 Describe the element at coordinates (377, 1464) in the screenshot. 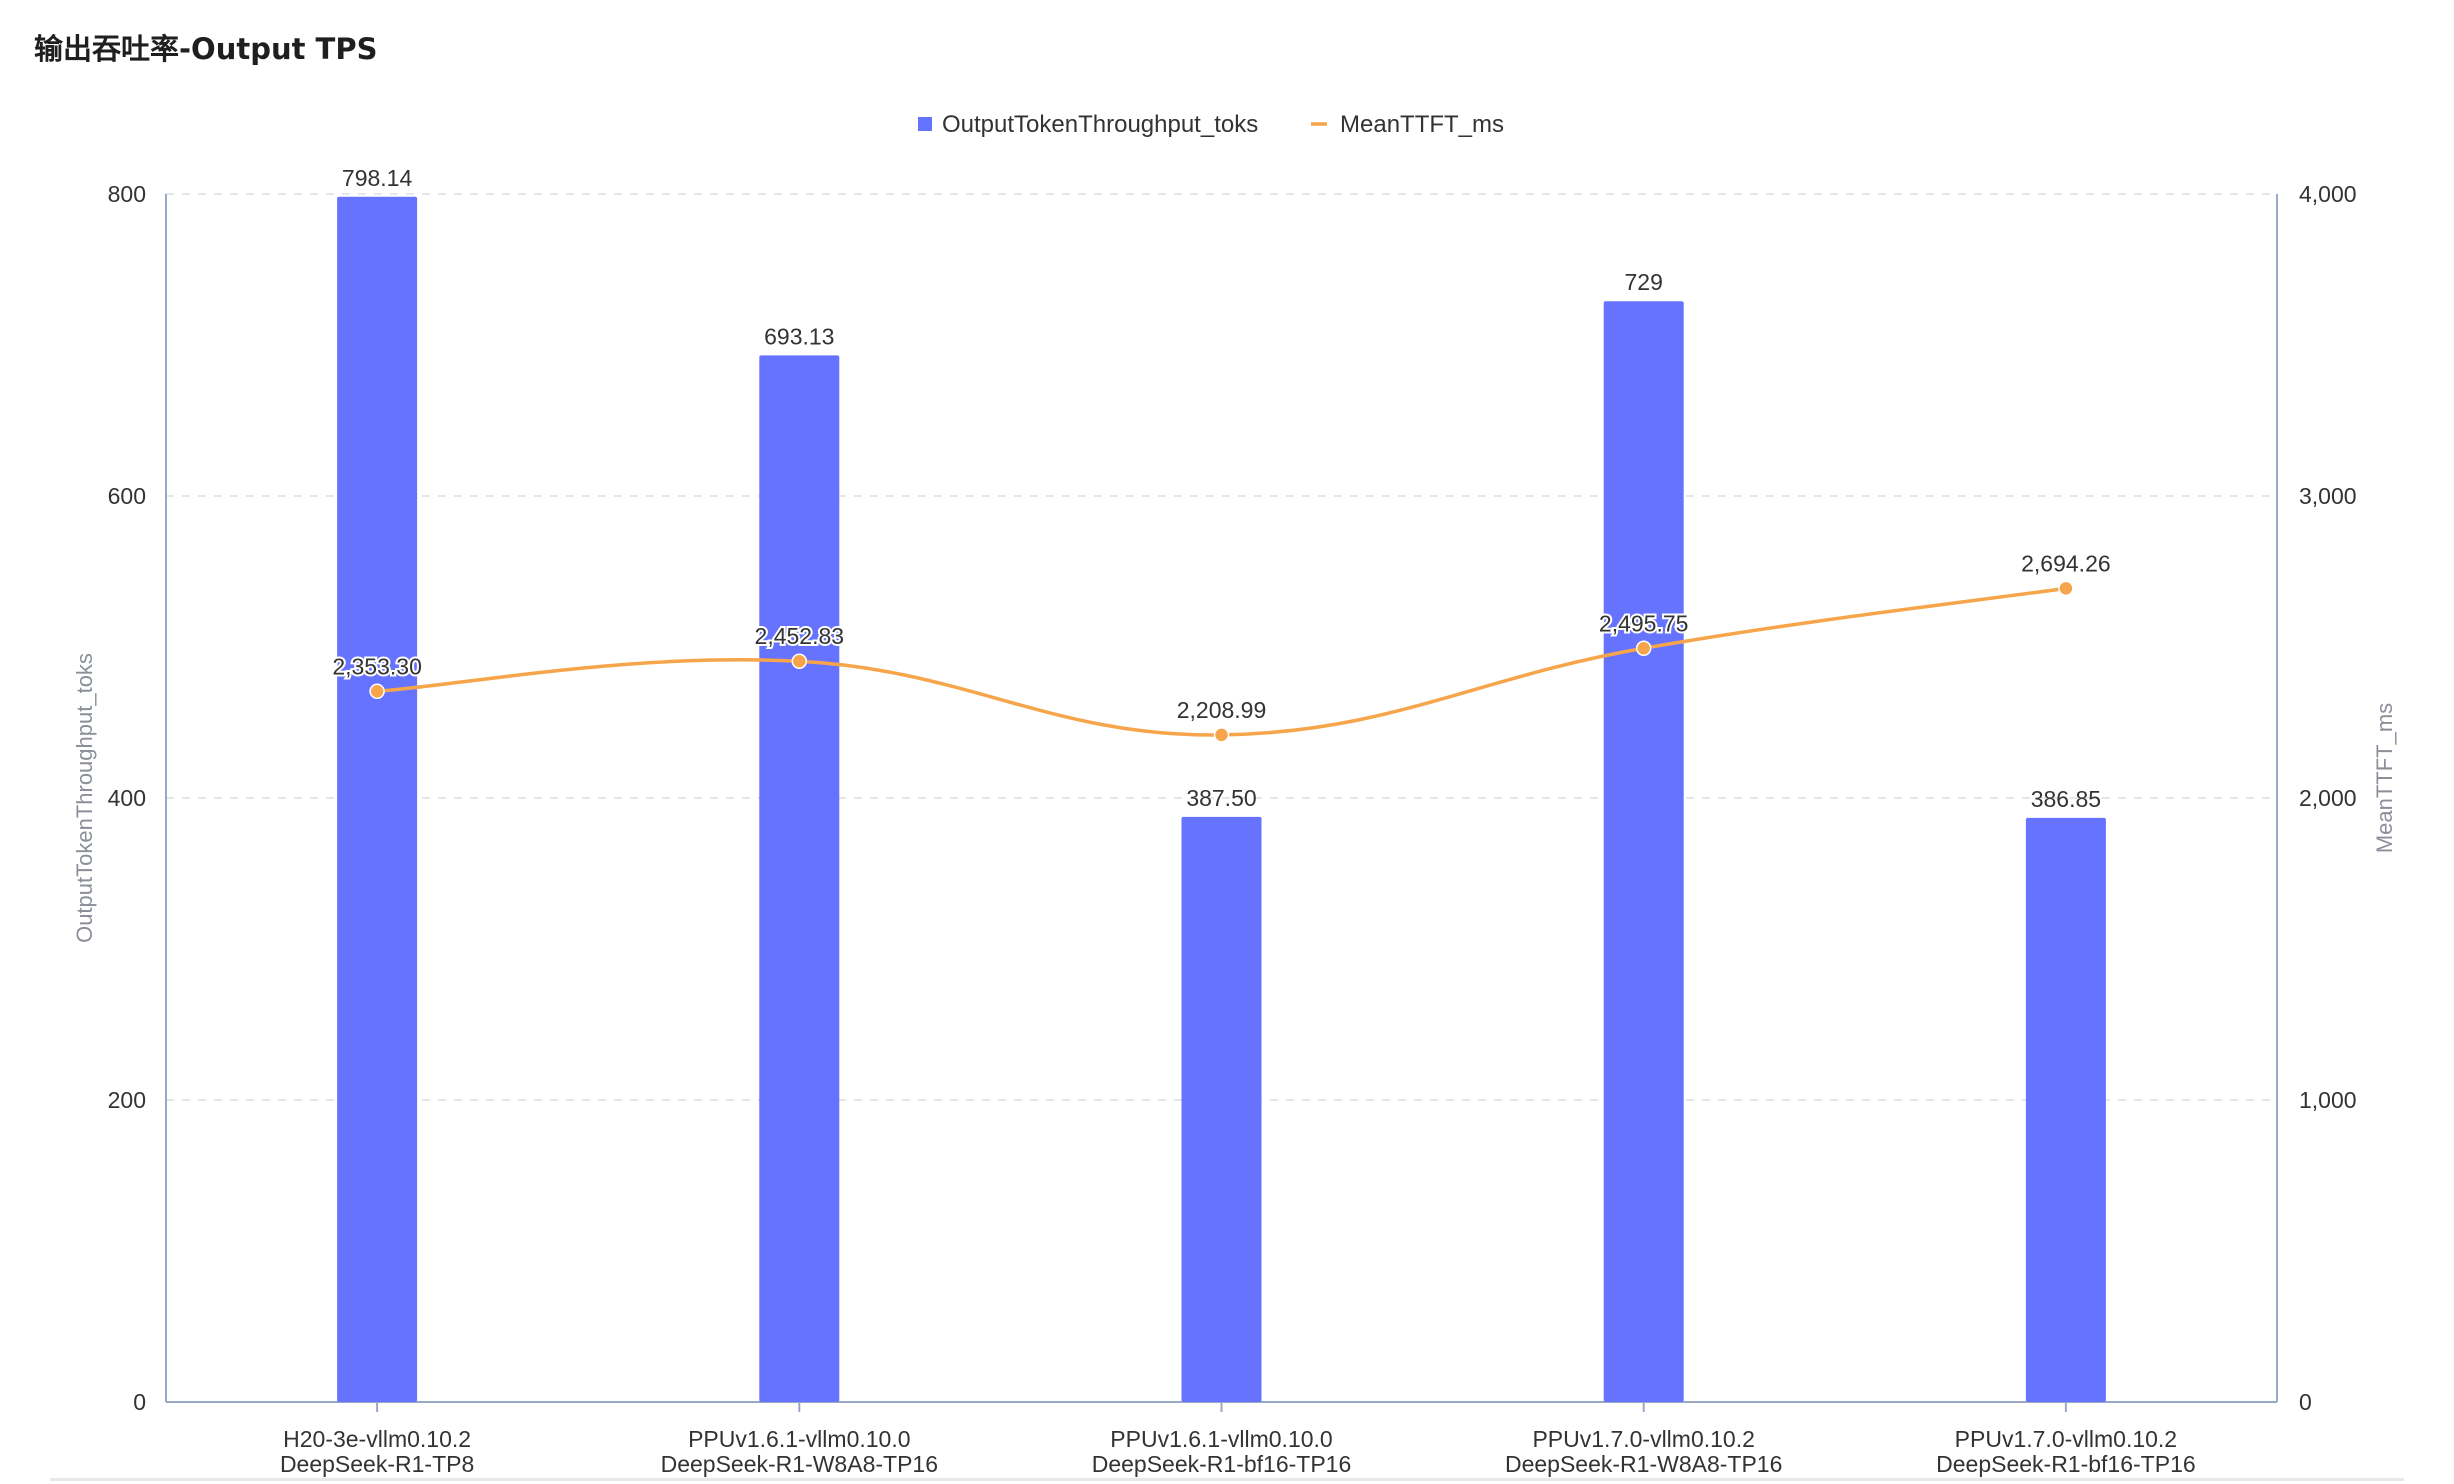

I see `x-tick-label: DeepSeek-R1-TP8` at that location.